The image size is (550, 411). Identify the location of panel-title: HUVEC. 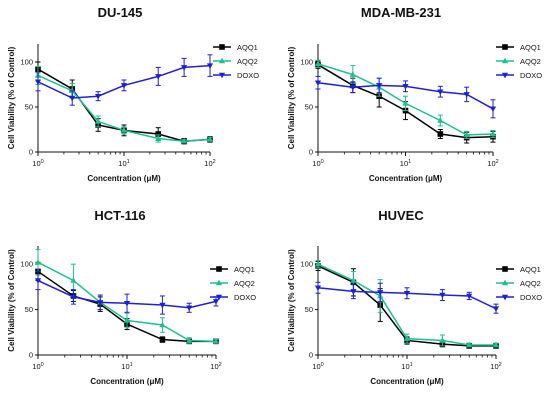
(401, 215).